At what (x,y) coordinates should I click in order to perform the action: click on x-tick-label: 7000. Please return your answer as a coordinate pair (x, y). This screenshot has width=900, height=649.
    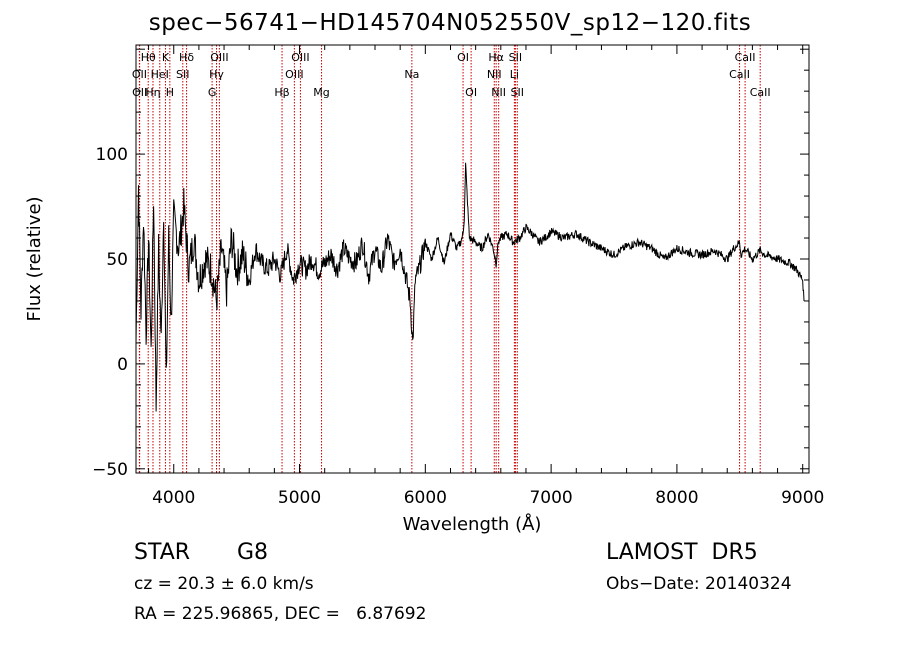
    Looking at the image, I should click on (550, 498).